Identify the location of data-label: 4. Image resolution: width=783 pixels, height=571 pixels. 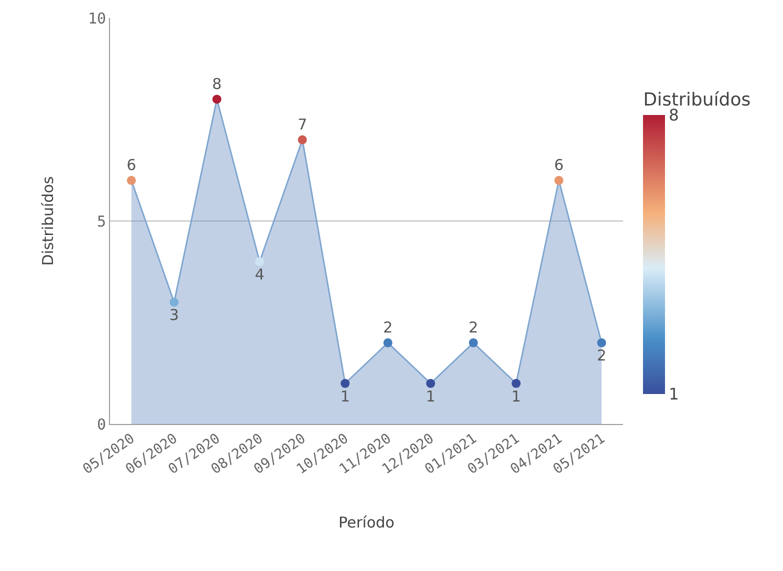
(259, 274).